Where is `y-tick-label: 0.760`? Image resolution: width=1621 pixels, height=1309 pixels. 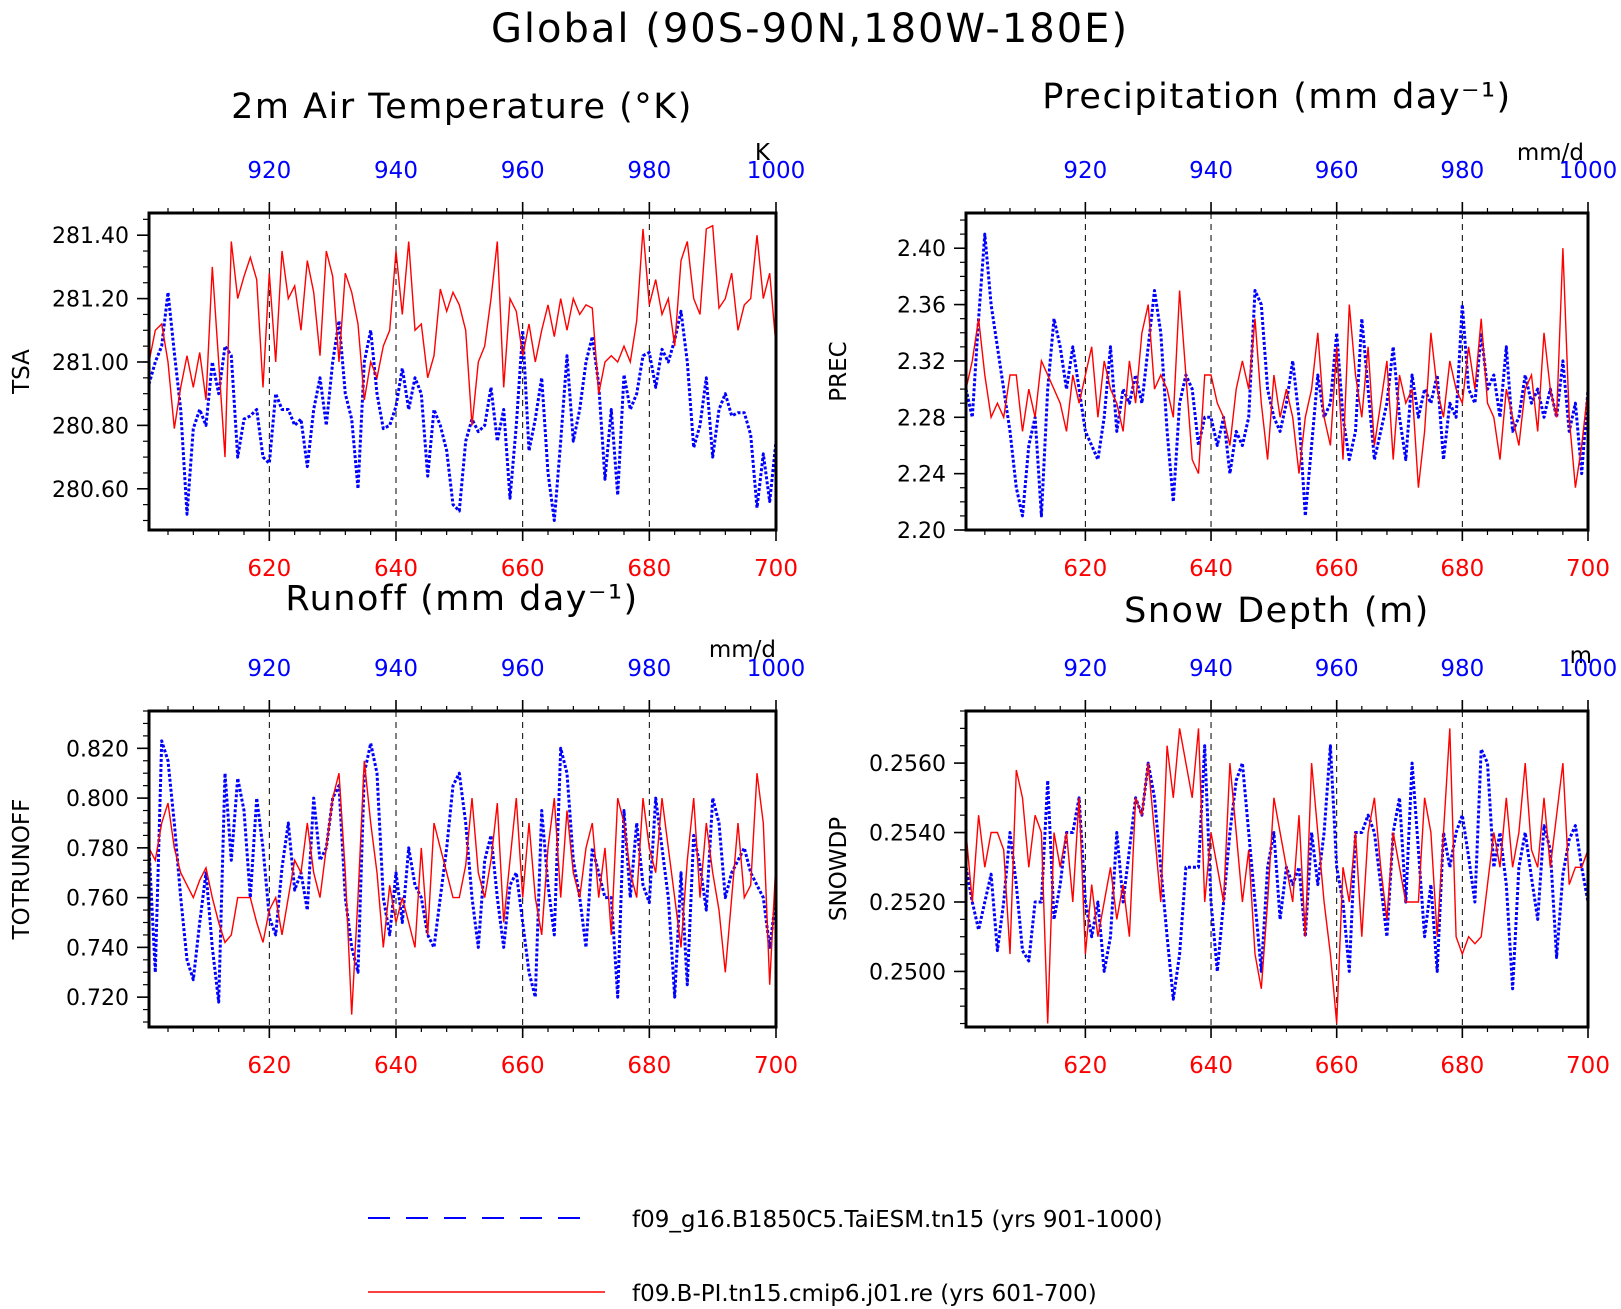 y-tick-label: 0.760 is located at coordinates (97, 899).